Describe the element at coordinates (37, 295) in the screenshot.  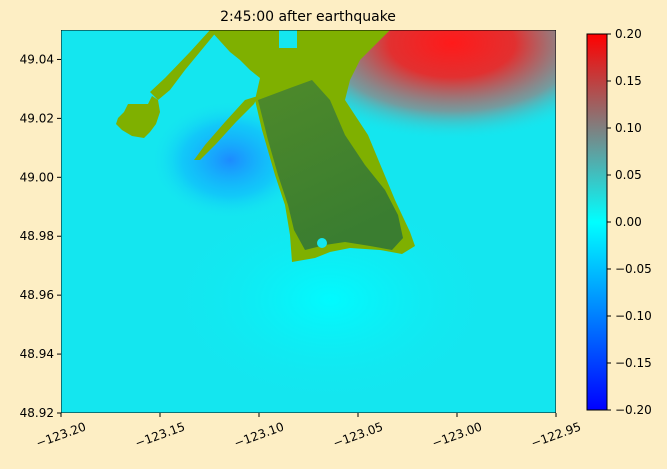
I see `y-tick-label: 48.96` at that location.